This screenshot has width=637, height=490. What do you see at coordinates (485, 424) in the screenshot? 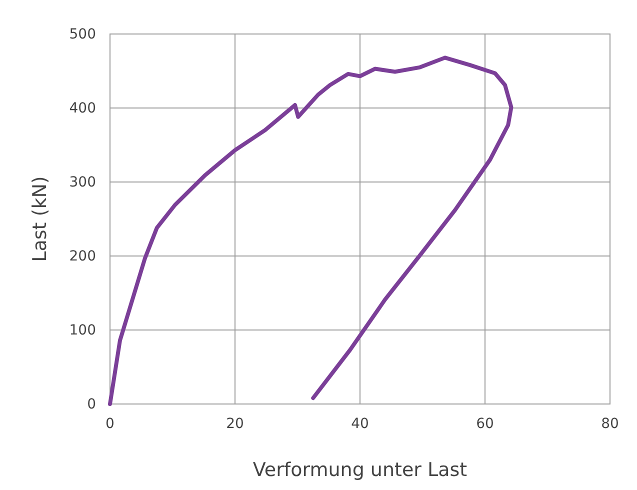
I see `x-tick-label: 60` at bounding box center [485, 424].